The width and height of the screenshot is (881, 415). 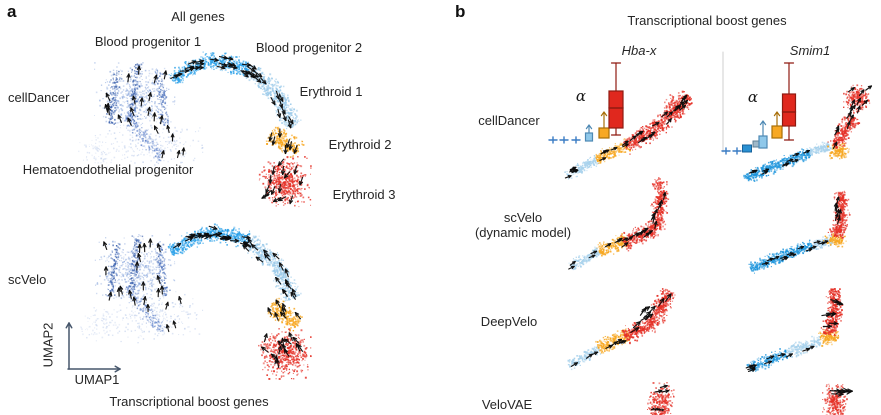 What do you see at coordinates (27, 279) in the screenshot?
I see `label-scvelo-umap: scVelo` at bounding box center [27, 279].